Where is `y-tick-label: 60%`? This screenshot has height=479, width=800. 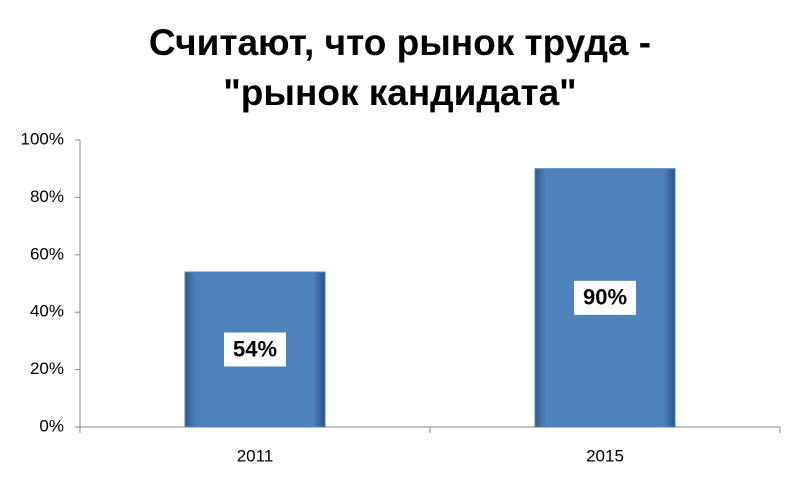
y-tick-label: 60% is located at coordinates (47, 253).